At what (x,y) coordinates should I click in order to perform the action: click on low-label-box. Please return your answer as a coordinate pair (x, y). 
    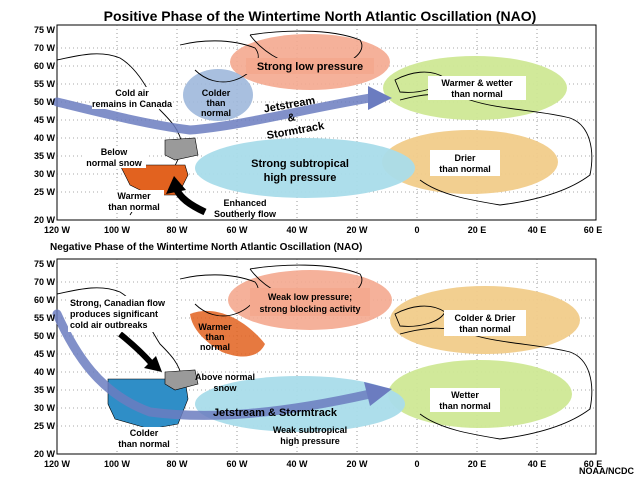
    Looking at the image, I should click on (310, 66).